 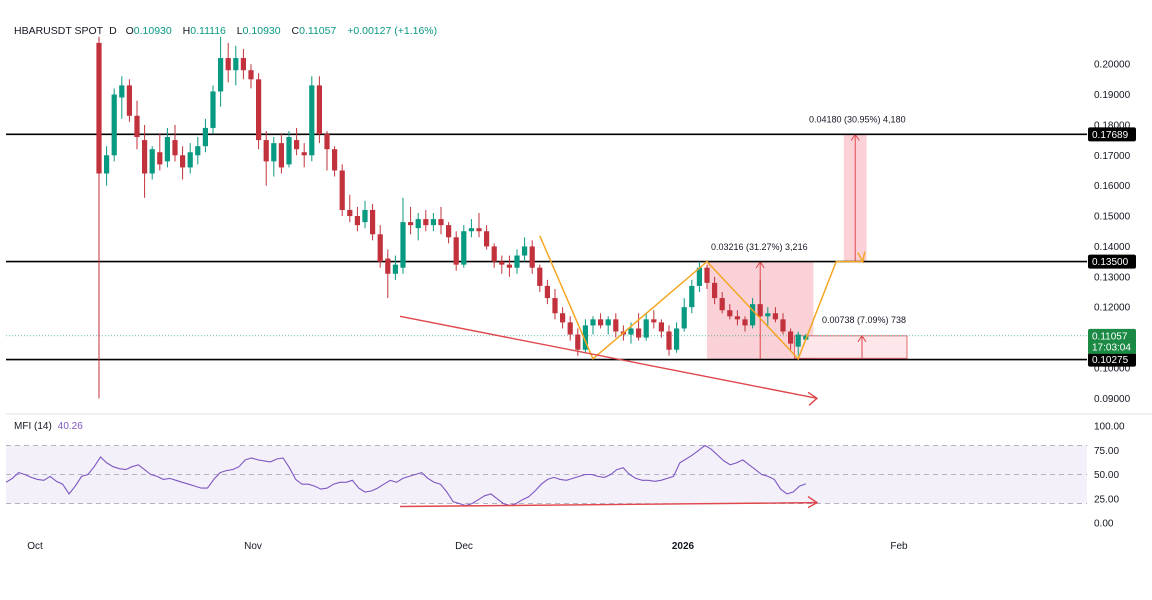 What do you see at coordinates (1110, 262) in the screenshot?
I see `level-badge-label-2: 0.13500` at bounding box center [1110, 262].